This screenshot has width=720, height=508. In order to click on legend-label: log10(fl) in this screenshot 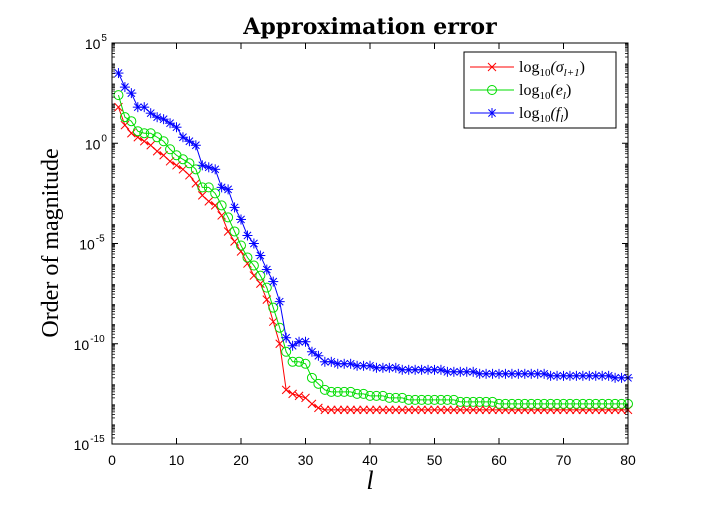, I will do `click(544, 115)`.